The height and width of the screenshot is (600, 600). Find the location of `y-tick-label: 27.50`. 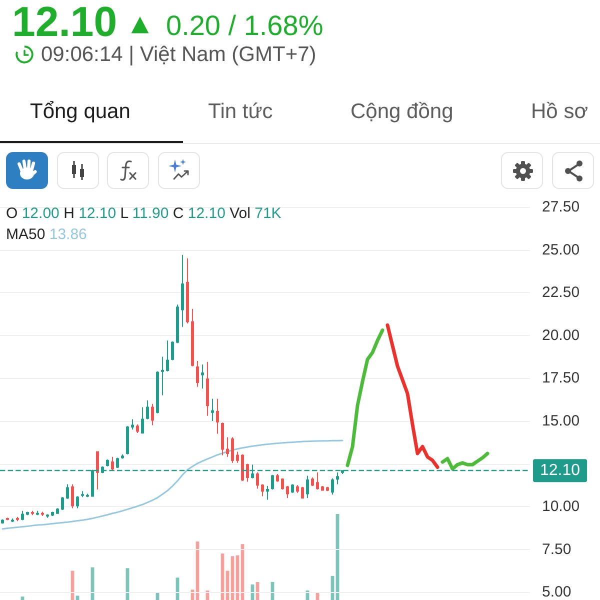

y-tick-label: 27.50 is located at coordinates (561, 207).